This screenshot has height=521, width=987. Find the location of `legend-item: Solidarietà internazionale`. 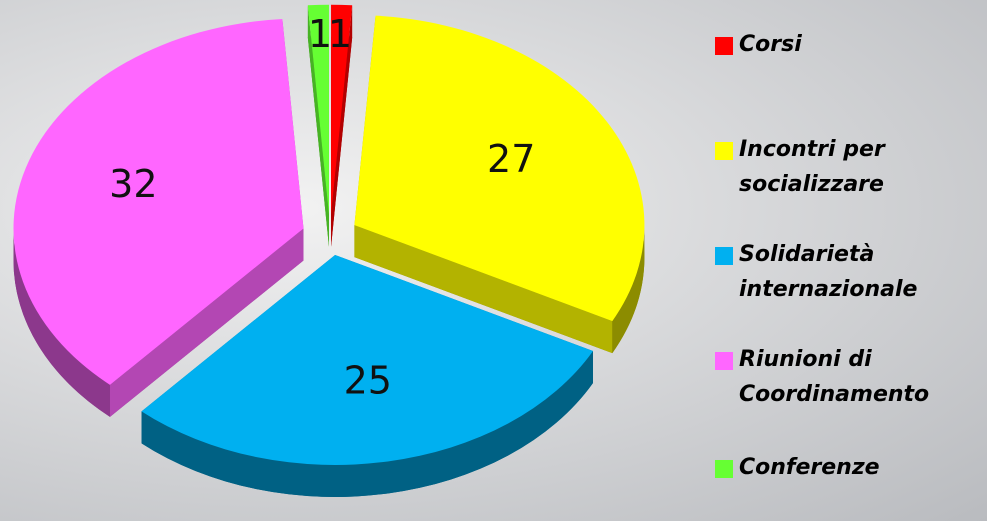

legend-item: Solidarietà internazionale is located at coordinates (850, 272).